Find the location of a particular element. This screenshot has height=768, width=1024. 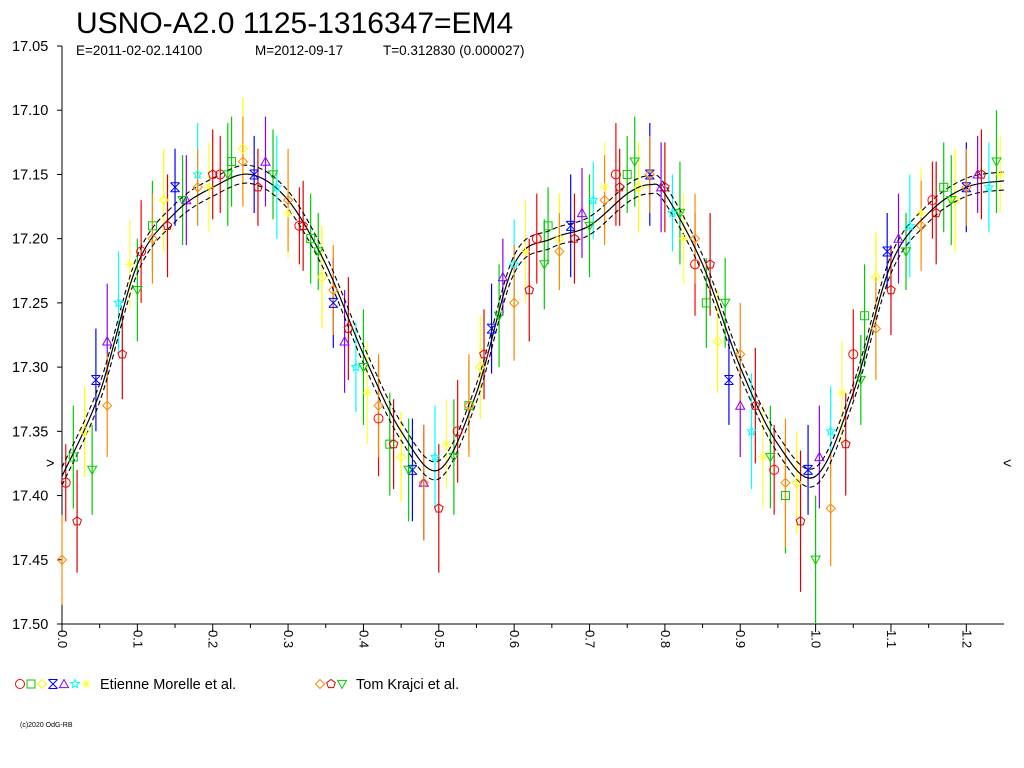

x-tick-label: 1.0 is located at coordinates (816, 639).